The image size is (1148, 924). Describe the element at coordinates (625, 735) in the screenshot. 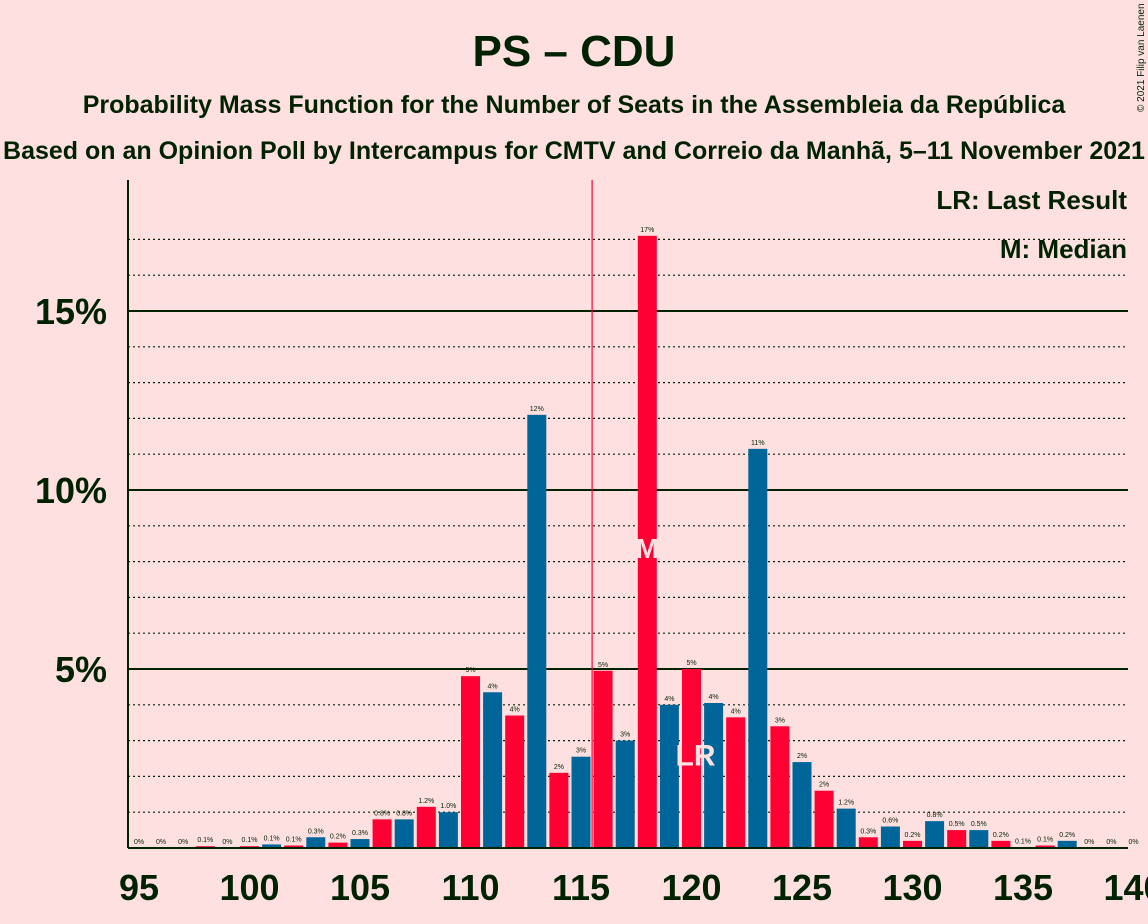

I see `bar-label-seat-117: 3%` at that location.